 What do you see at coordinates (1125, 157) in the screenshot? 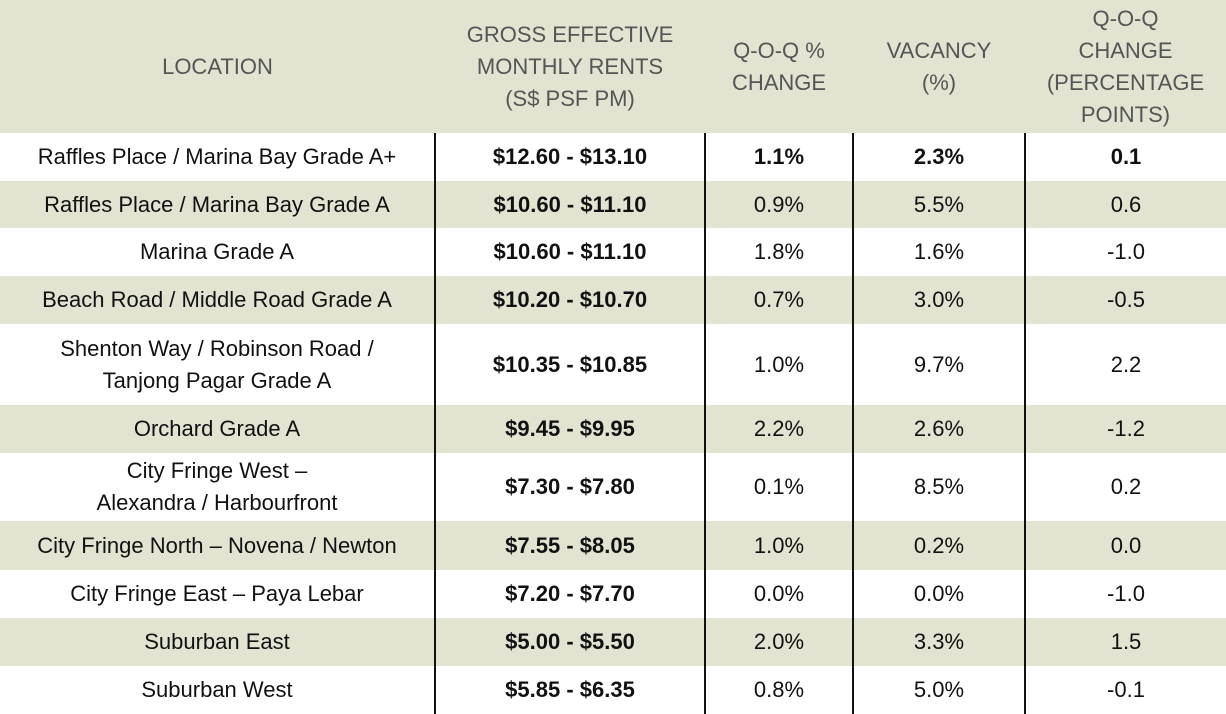
I see `table-cell: 0.1` at bounding box center [1125, 157].